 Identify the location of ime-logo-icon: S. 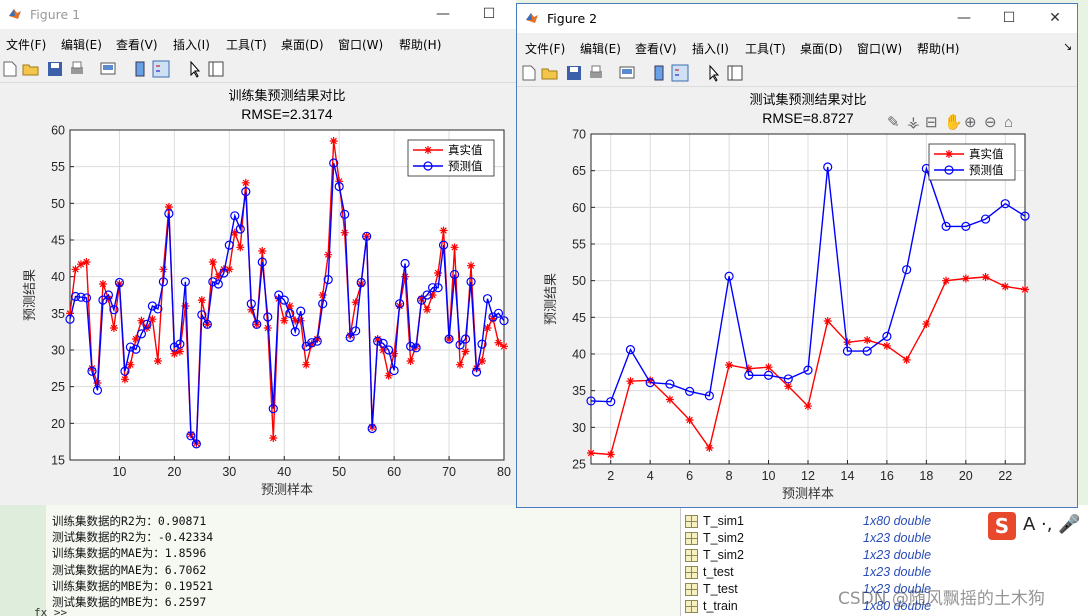
(1002, 526).